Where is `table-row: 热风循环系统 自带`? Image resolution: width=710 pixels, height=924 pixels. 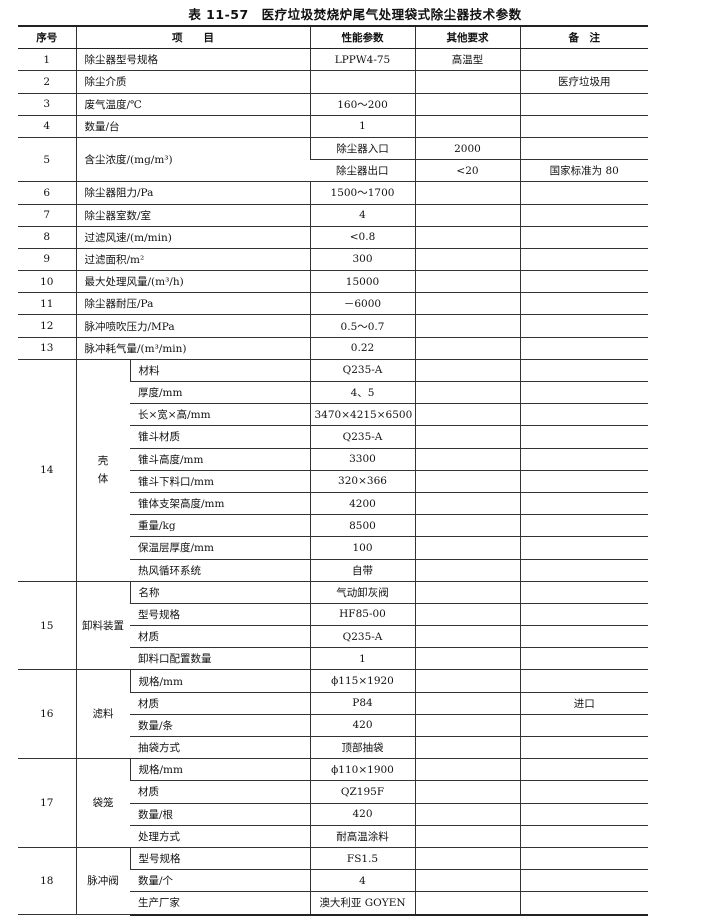 table-row: 热风循环系统 自带 is located at coordinates (333, 570).